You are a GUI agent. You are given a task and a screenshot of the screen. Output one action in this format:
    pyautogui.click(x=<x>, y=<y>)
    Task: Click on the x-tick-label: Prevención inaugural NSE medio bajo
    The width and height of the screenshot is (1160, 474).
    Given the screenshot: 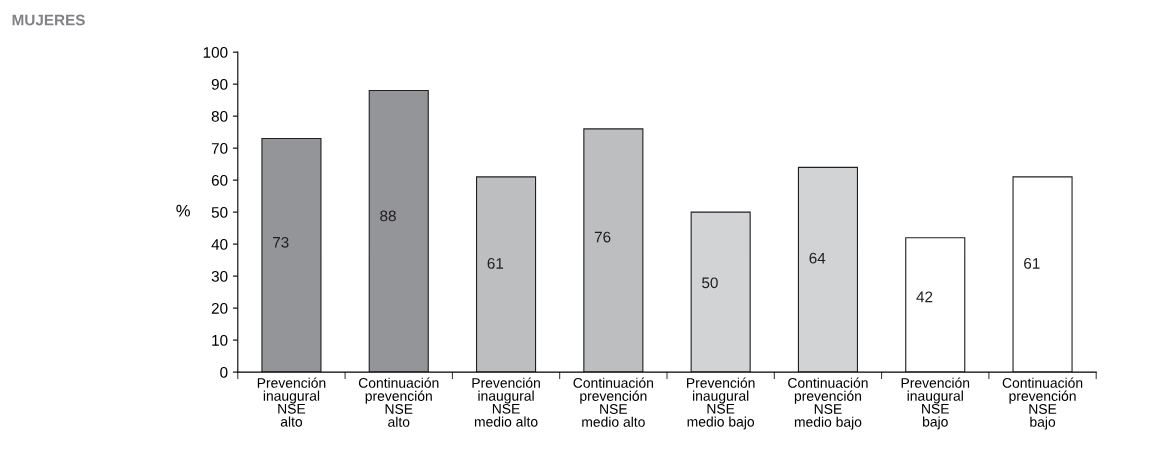 What is the action you would take?
    pyautogui.click(x=721, y=403)
    